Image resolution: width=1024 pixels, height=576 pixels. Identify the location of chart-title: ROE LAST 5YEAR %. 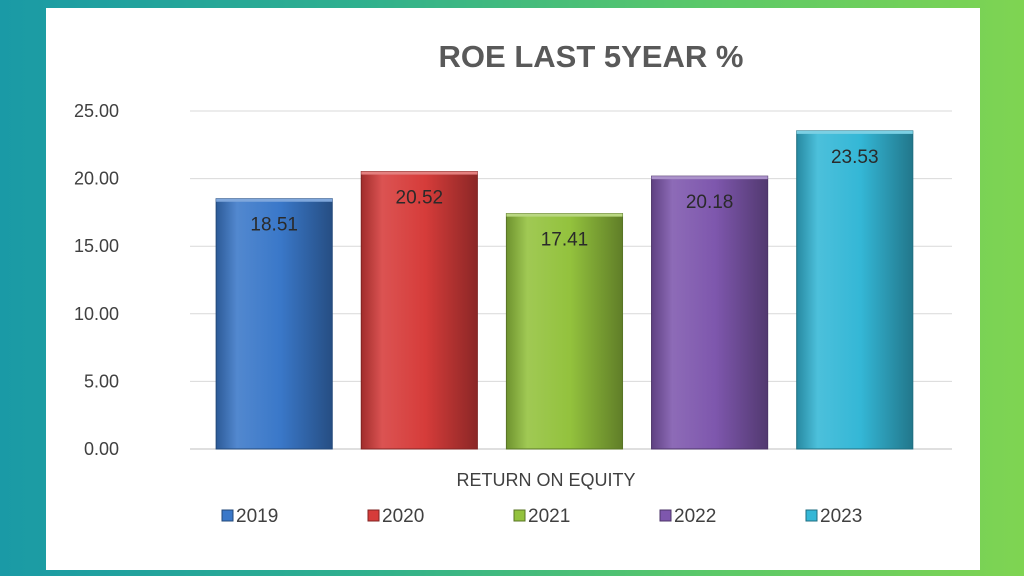
(591, 56).